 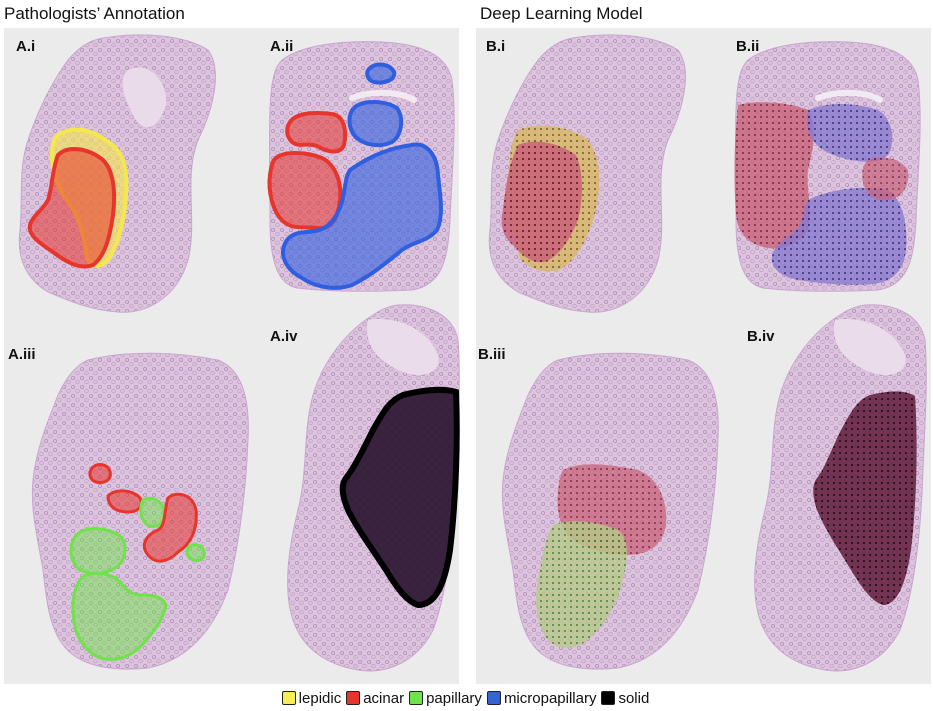 I want to click on legend-item-lepidic: lepidic, so click(x=311, y=698).